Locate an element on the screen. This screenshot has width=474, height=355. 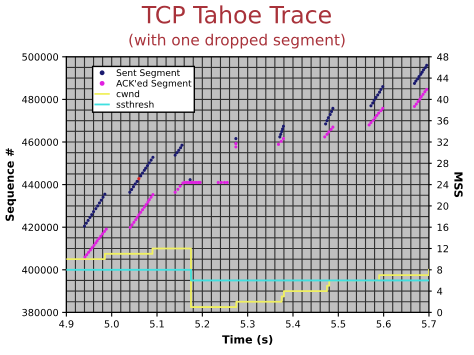
legend-label: ACK'ed Segment is located at coordinates (154, 84).